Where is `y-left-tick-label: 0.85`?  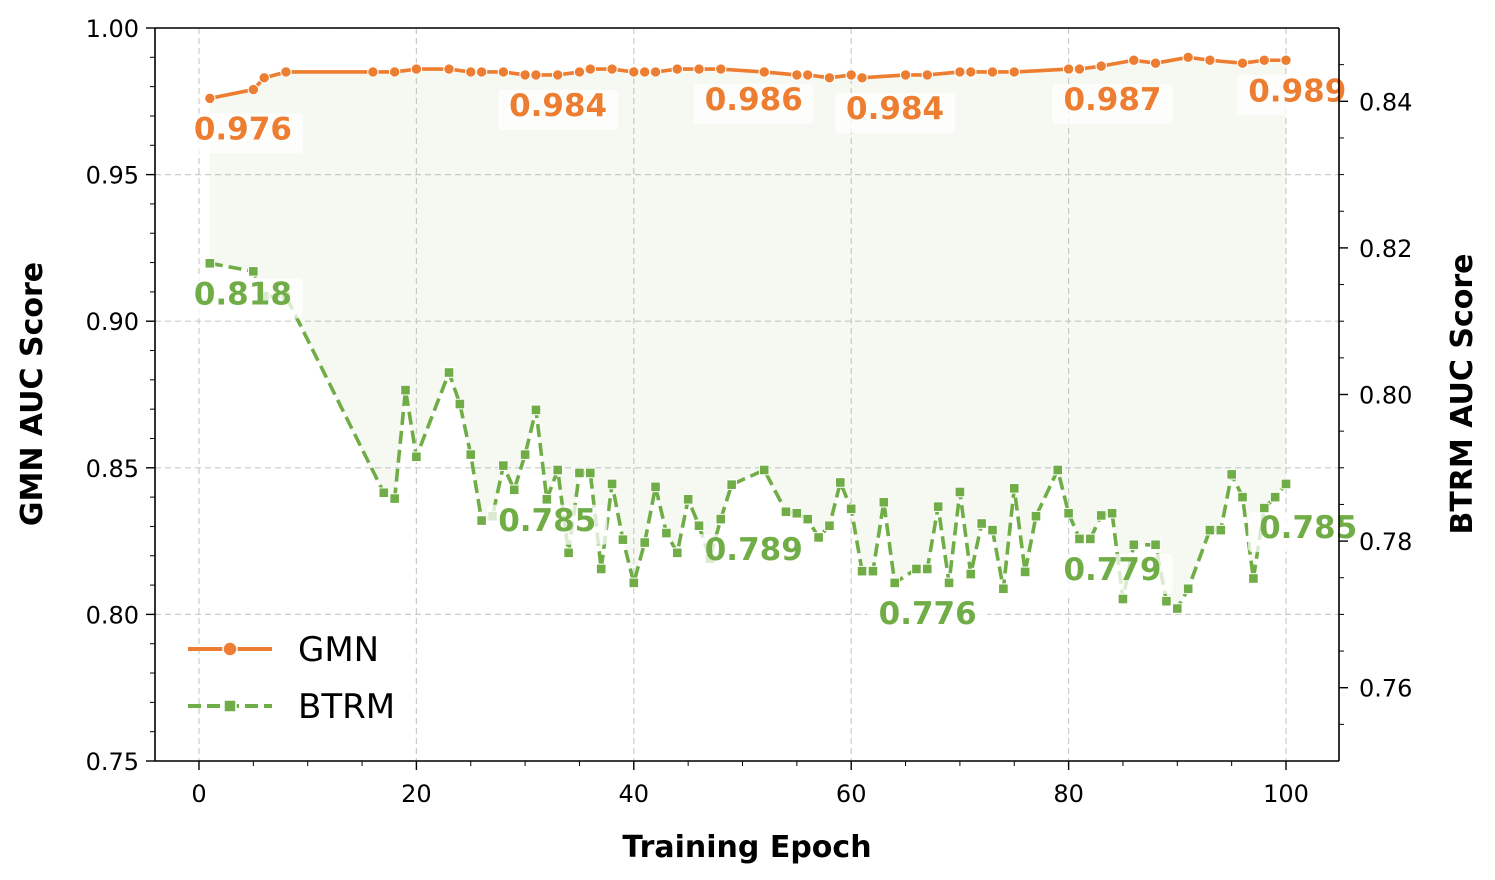
y-left-tick-label: 0.85 is located at coordinates (112, 469).